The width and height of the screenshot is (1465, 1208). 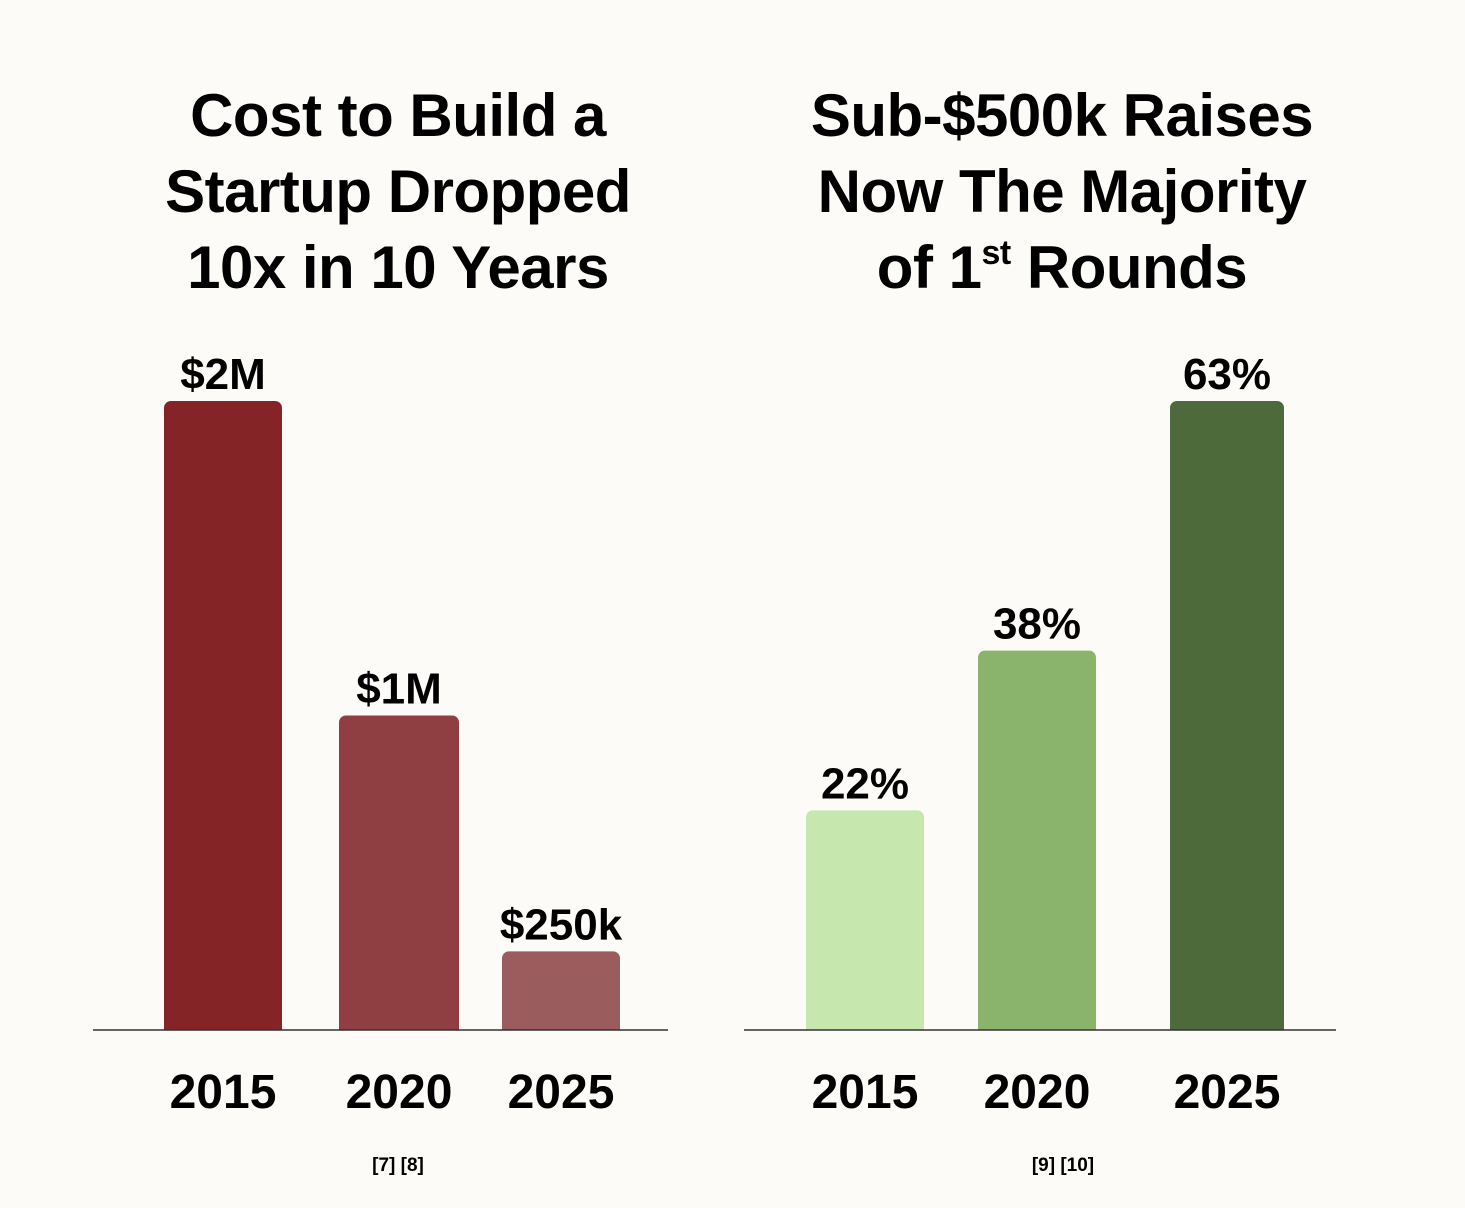 What do you see at coordinates (929, 267) in the screenshot?
I see `right-title-line-3-start: of 1` at bounding box center [929, 267].